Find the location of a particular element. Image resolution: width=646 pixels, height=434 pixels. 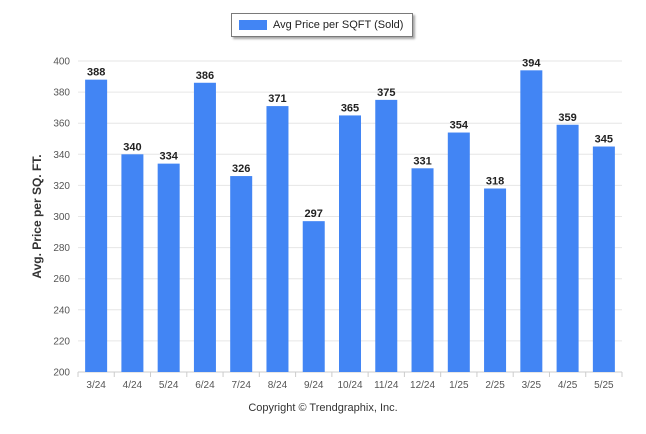

data-label: 394 is located at coordinates (531, 63).